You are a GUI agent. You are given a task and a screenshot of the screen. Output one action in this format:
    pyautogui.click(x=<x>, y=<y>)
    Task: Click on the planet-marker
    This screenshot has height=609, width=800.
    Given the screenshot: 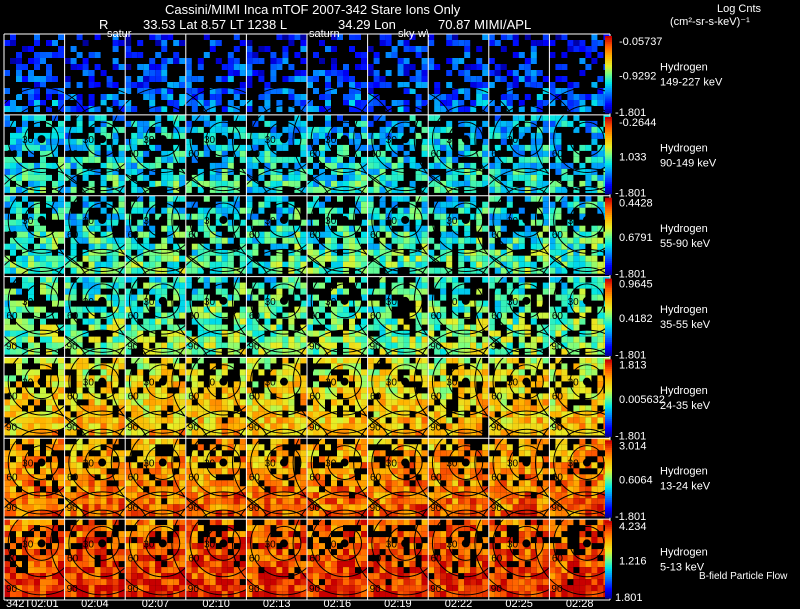 What is the action you would take?
    pyautogui.click(x=102, y=300)
    